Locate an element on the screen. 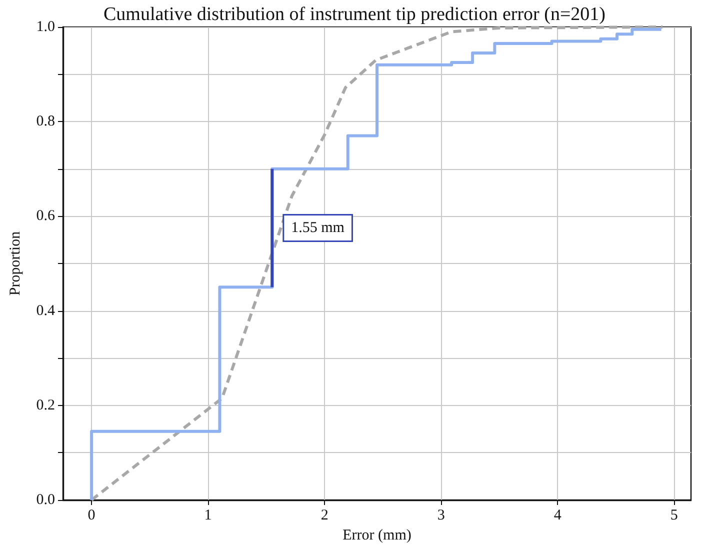 This screenshot has width=709, height=554. y-tick-label: 0.0 is located at coordinates (45, 500).